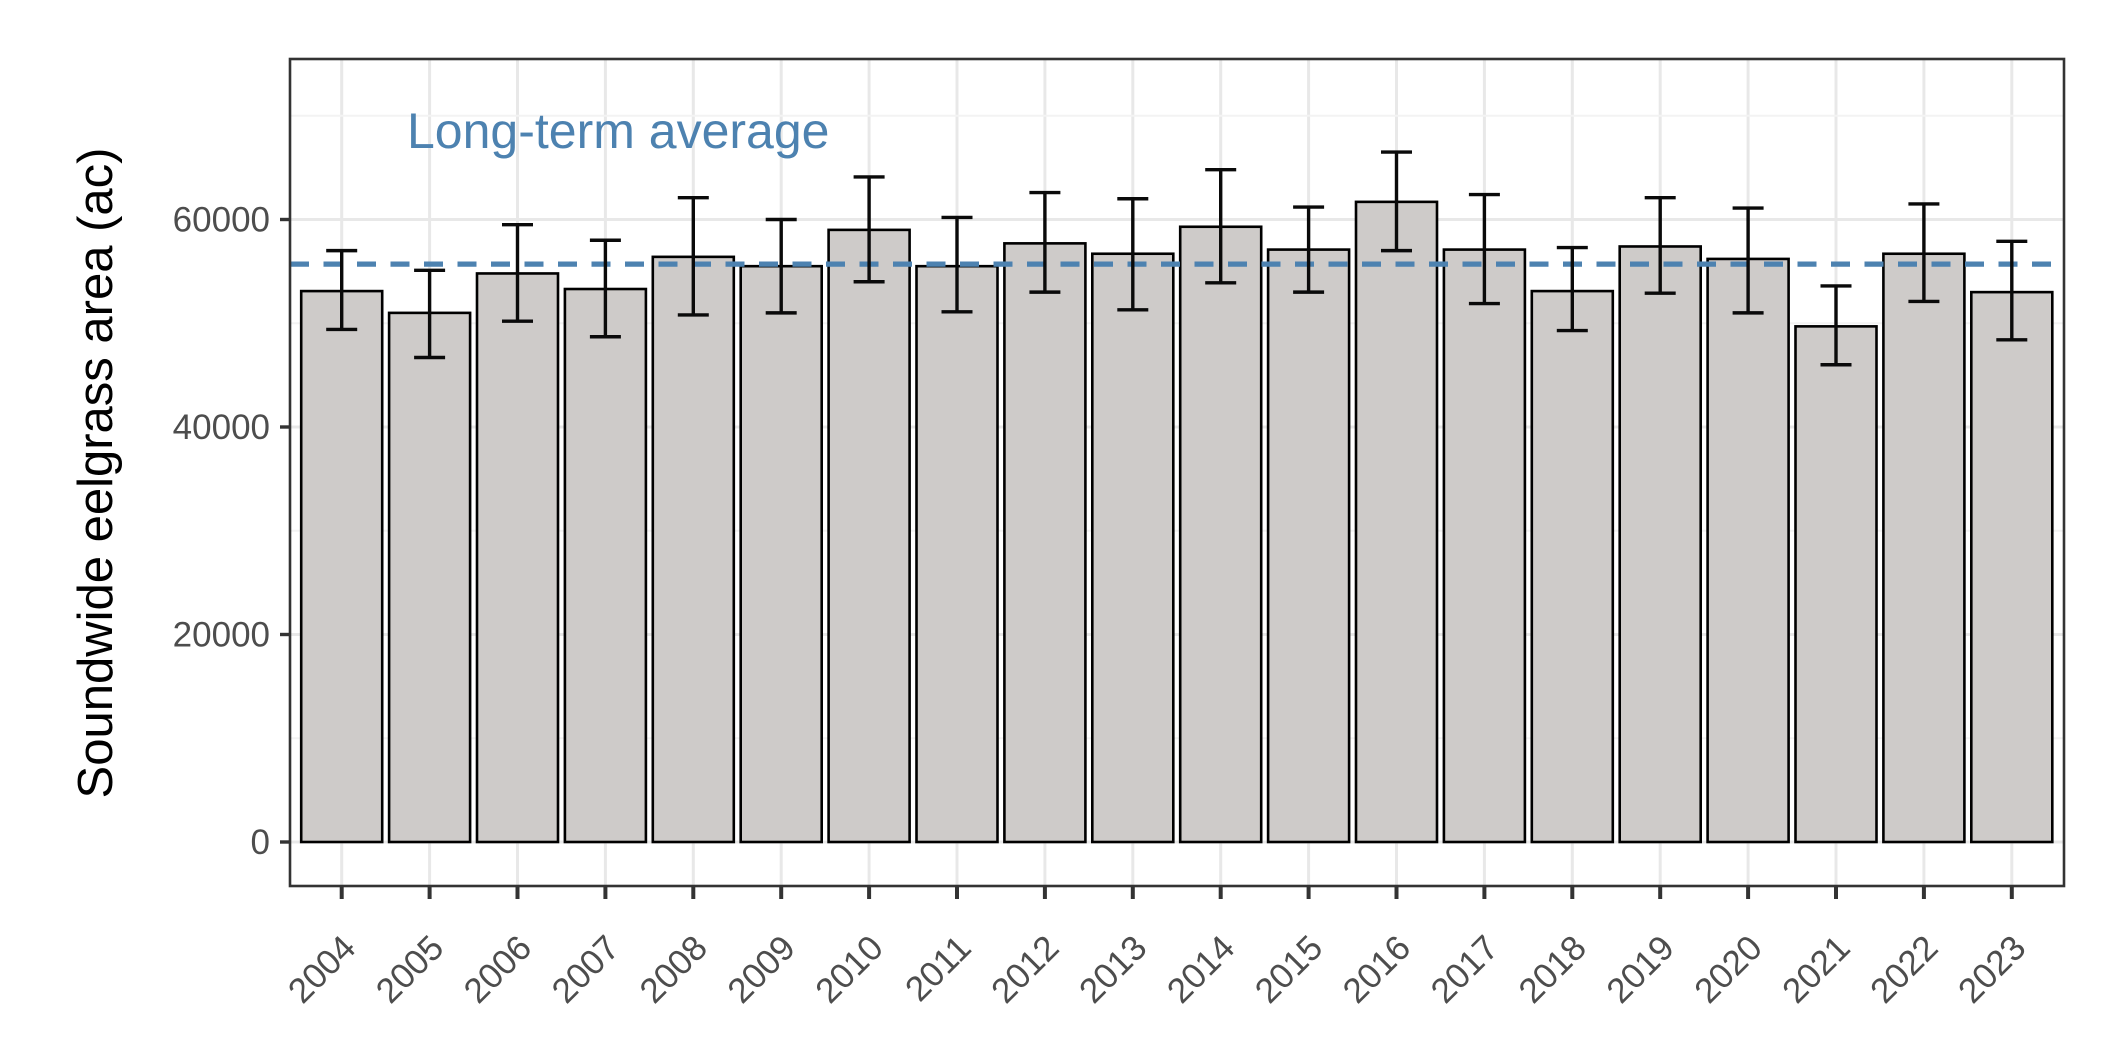 This screenshot has height=1062, width=2125. Describe the element at coordinates (781, 554) in the screenshot. I see `bar-2009` at that location.